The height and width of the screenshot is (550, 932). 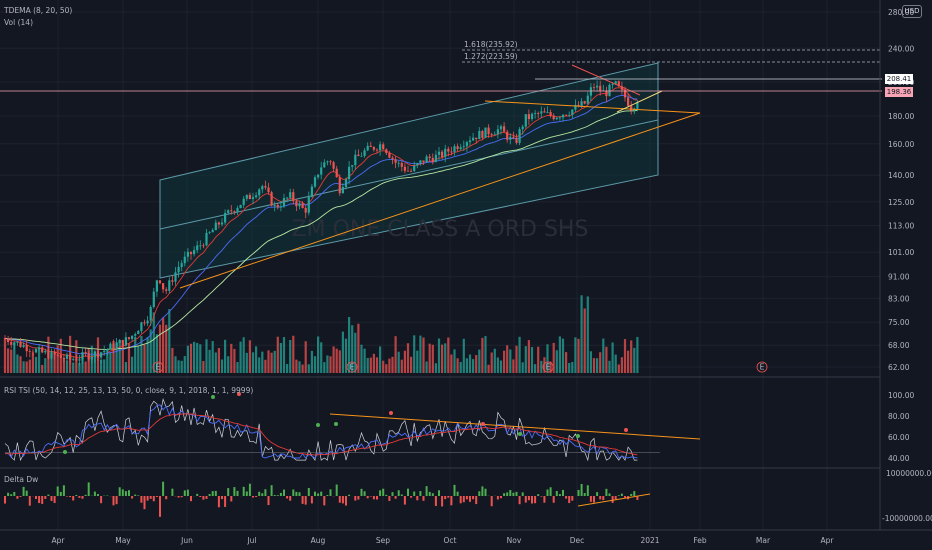 What do you see at coordinates (899, 79) in the screenshot?
I see `price-tag-upper: 208.41` at bounding box center [899, 79].